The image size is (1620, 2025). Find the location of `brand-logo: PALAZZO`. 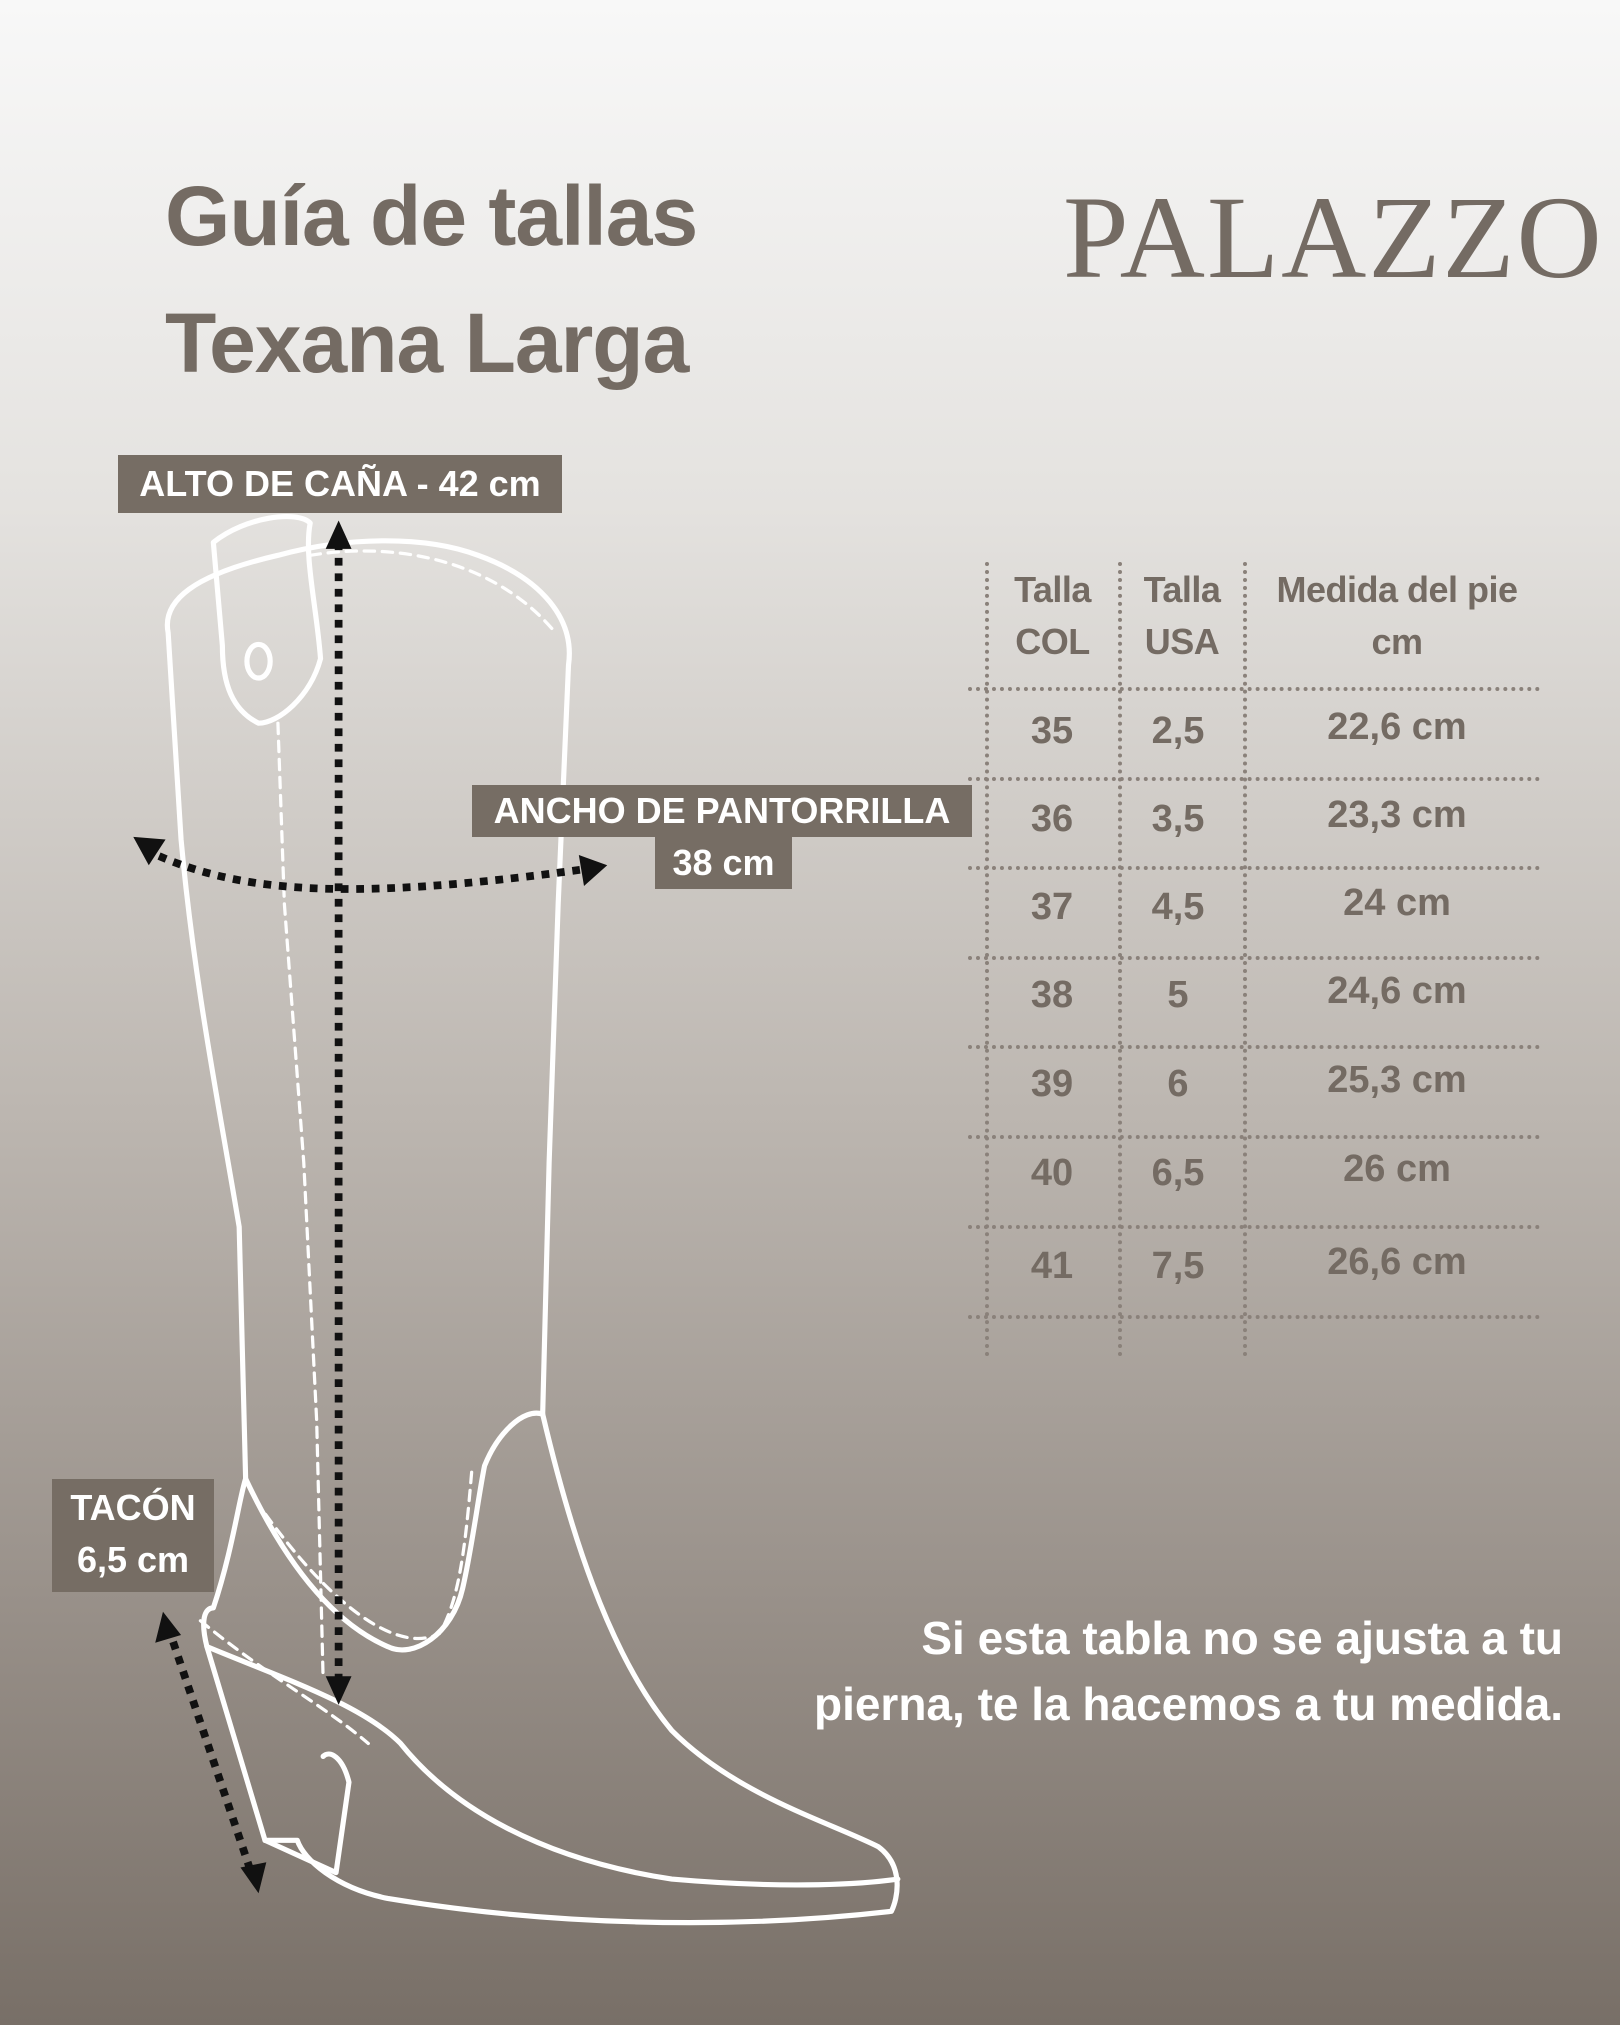

brand-logo: PALAZZO is located at coordinates (1333, 237).